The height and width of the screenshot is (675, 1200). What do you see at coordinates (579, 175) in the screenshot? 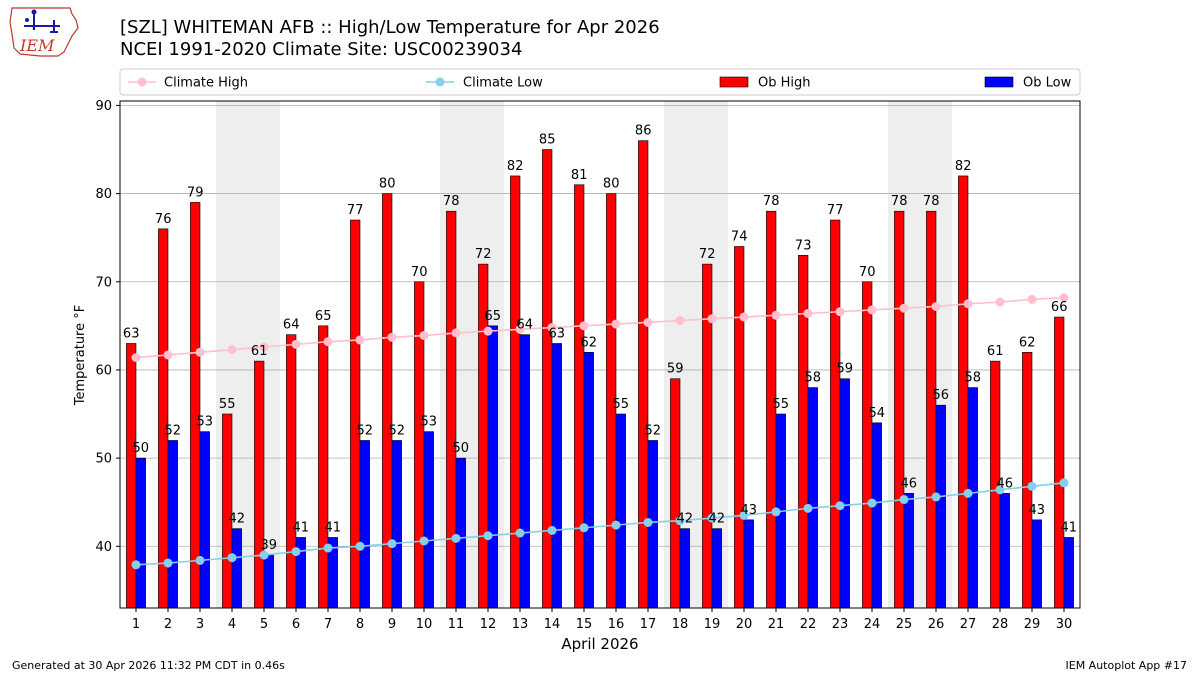
I see `ob-high-label-15: 81` at bounding box center [579, 175].